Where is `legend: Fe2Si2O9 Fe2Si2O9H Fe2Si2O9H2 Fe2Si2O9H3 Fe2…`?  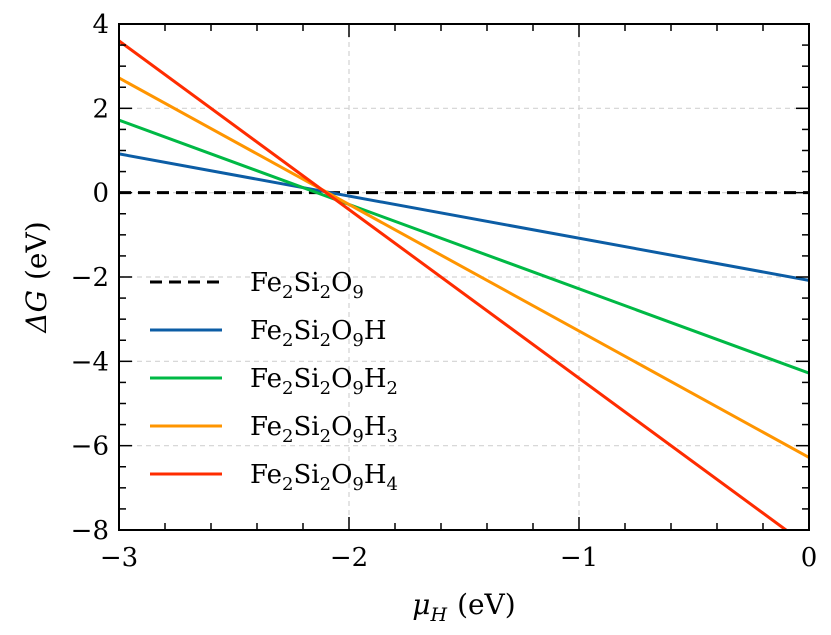 legend: Fe2Si2O9 Fe2Si2O9H Fe2Si2O9H2 Fe2Si2O9H3 Fe2… is located at coordinates (274, 381).